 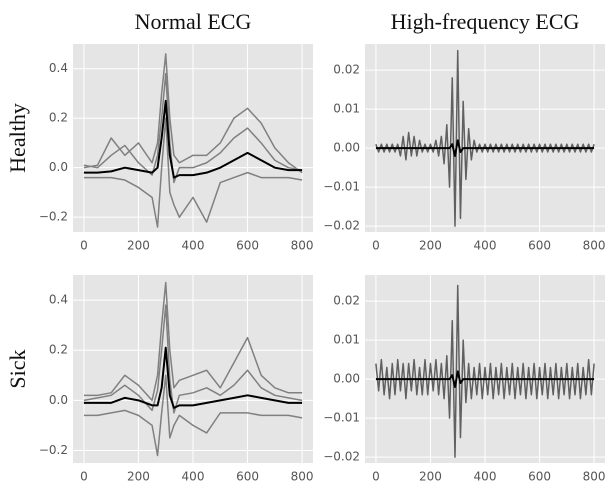 What do you see at coordinates (17, 368) in the screenshot?
I see `row-label: Sick` at bounding box center [17, 368].